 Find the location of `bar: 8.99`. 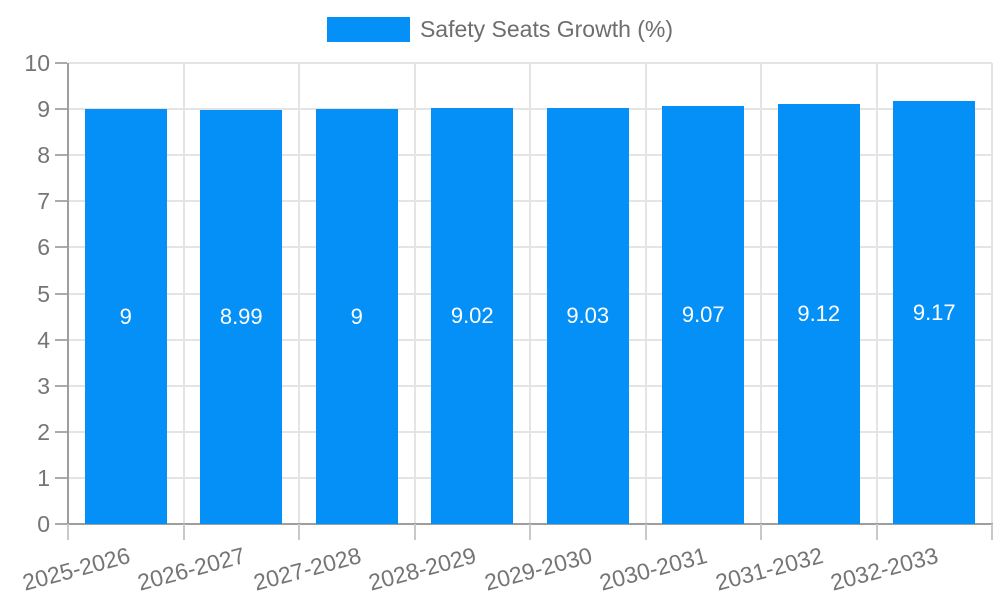

bar: 8.99 is located at coordinates (241, 316).